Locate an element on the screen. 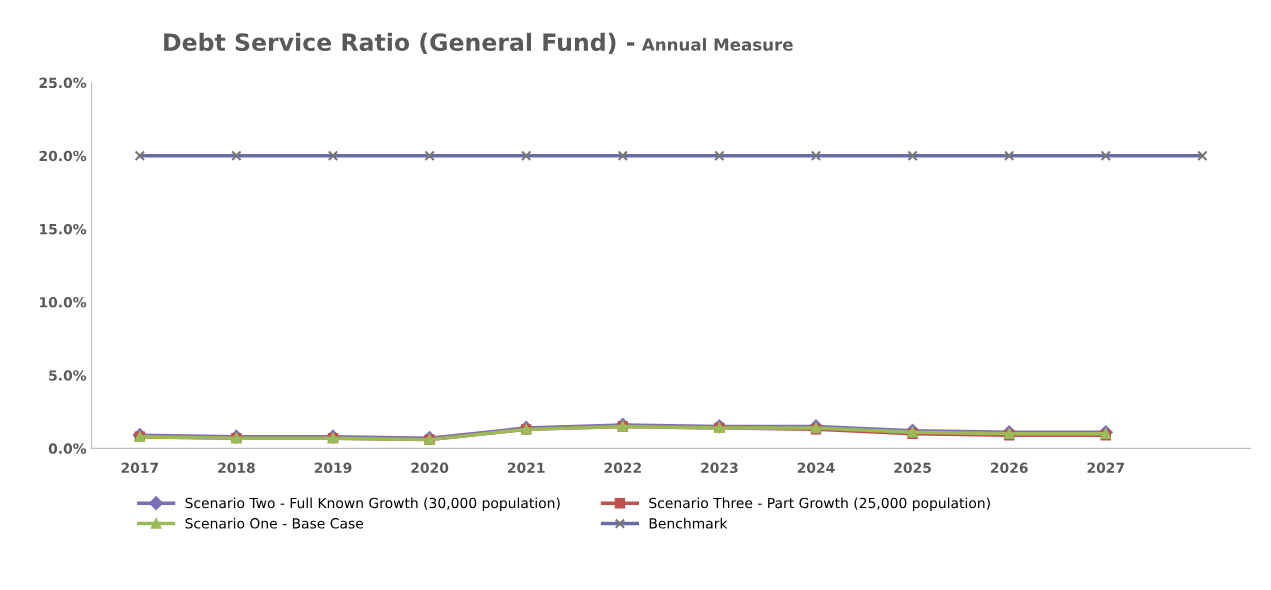 The height and width of the screenshot is (590, 1271). x-tick-label: 2025 is located at coordinates (912, 468).